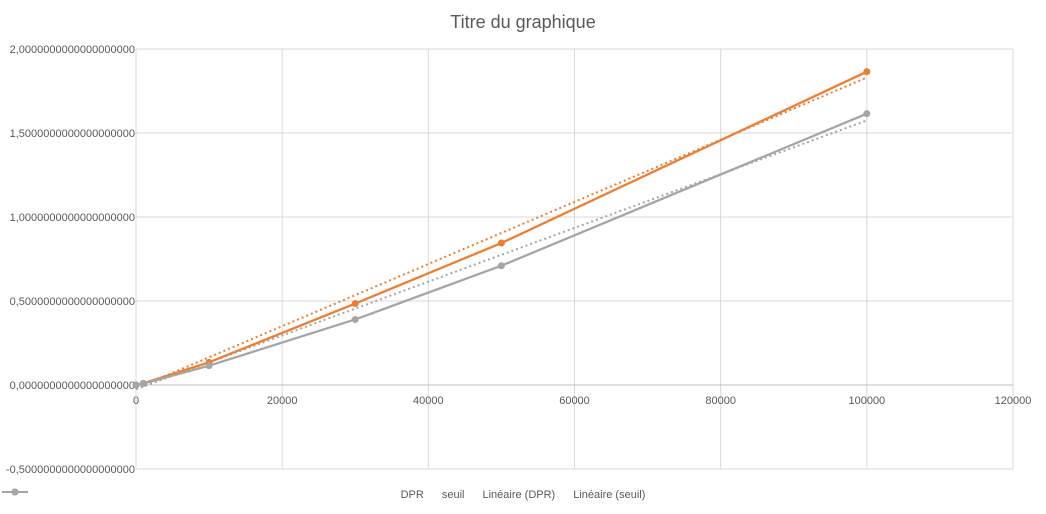 Image resolution: width=1046 pixels, height=514 pixels. I want to click on x-tick-label: 0, so click(136, 401).